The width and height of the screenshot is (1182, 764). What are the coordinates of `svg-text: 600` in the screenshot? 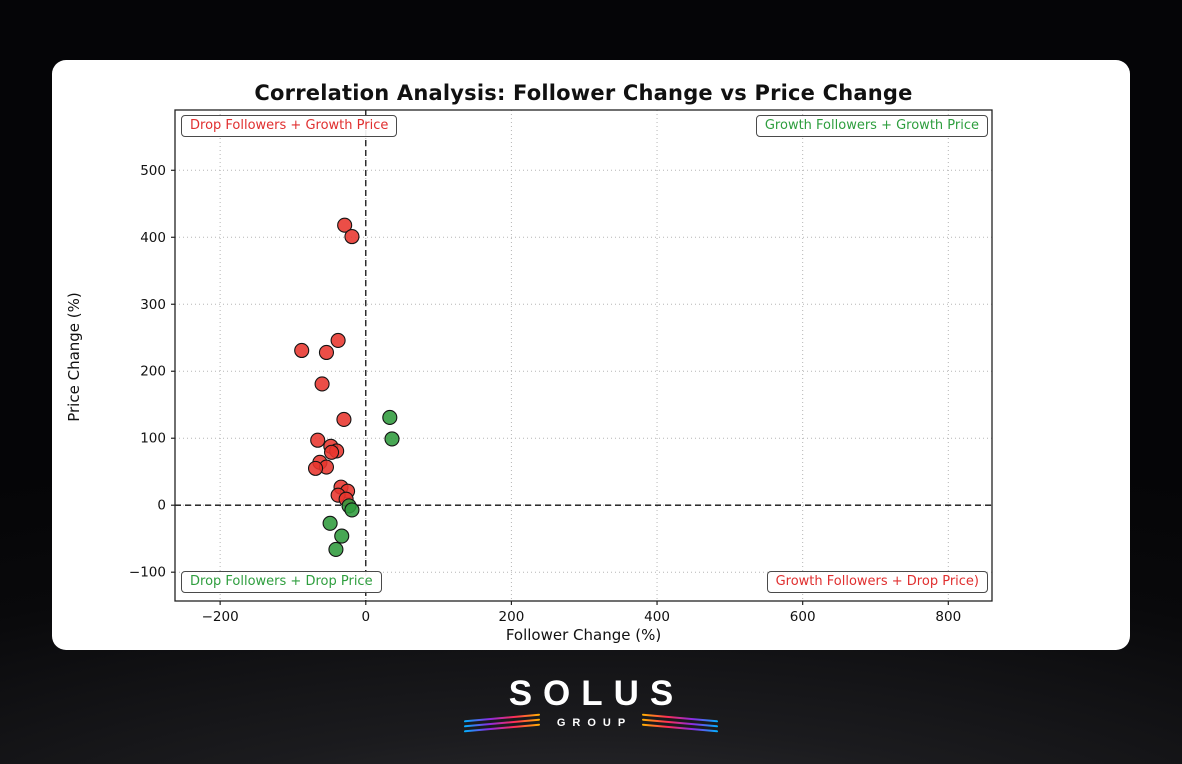 It's located at (803, 617).